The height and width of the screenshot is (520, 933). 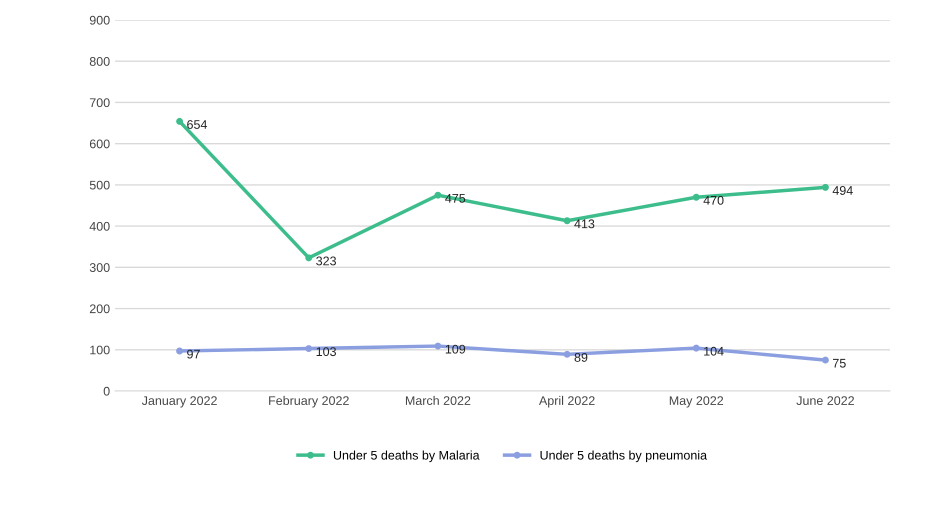 What do you see at coordinates (584, 223) in the screenshot?
I see `data-label: 413` at bounding box center [584, 223].